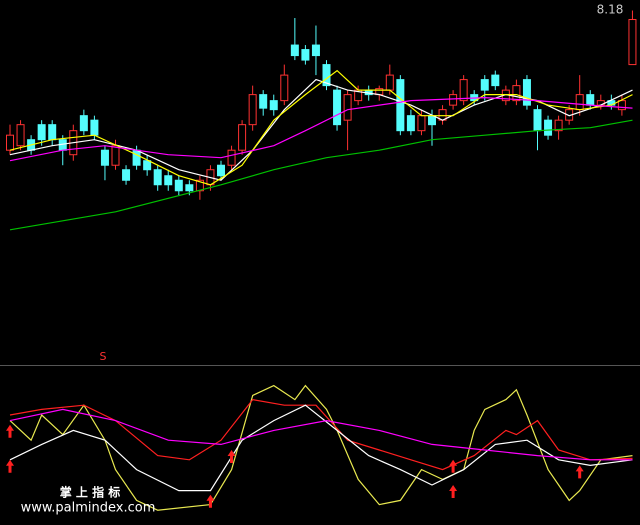 The image size is (640, 525). I want to click on watermark-url: www.palmindex.com, so click(88, 508).